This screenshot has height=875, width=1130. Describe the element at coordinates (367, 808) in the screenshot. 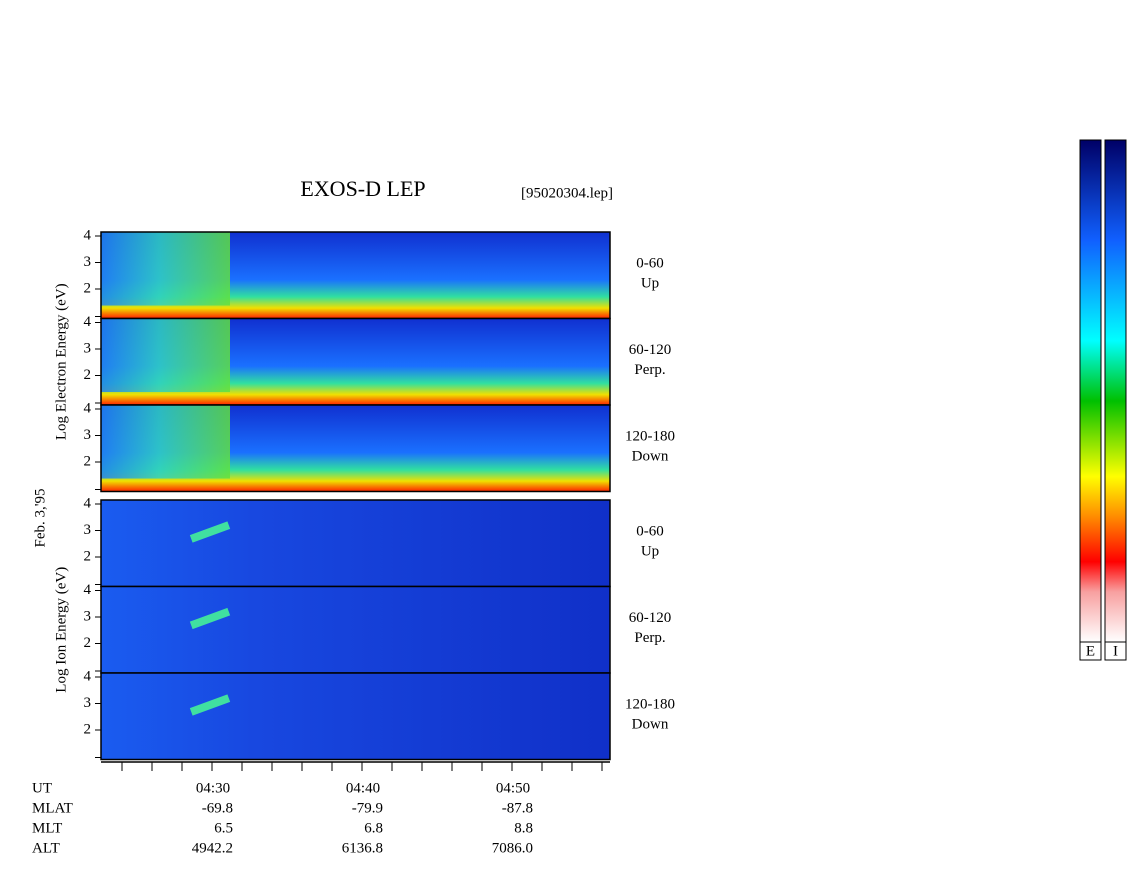

I see `row-value: -79.9` at that location.